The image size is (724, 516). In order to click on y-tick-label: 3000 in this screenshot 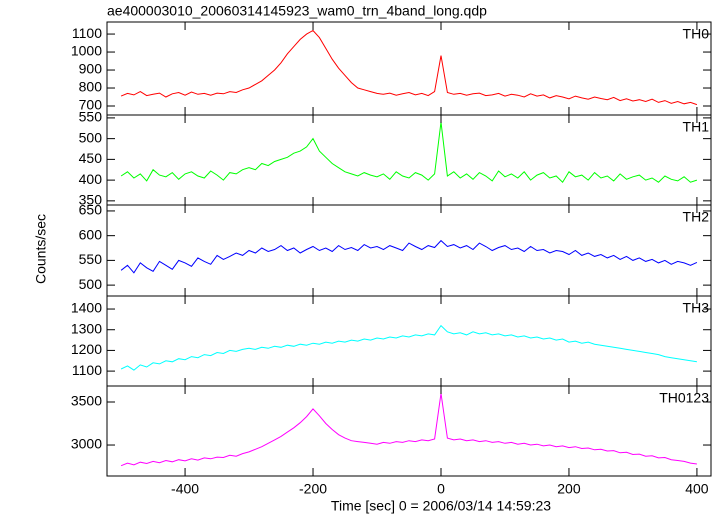, I will do `click(86, 444)`.